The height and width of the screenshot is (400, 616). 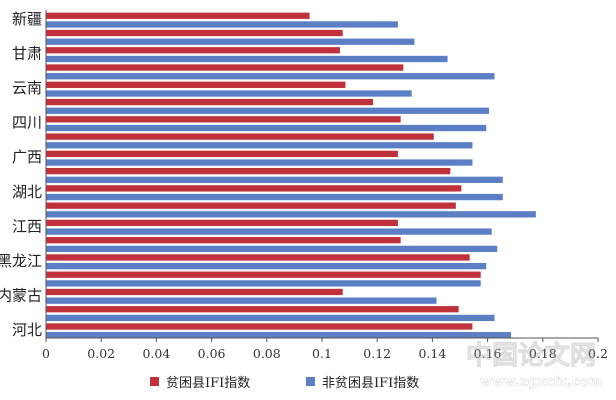 I want to click on y-category-label: 江西, so click(x=27, y=226).